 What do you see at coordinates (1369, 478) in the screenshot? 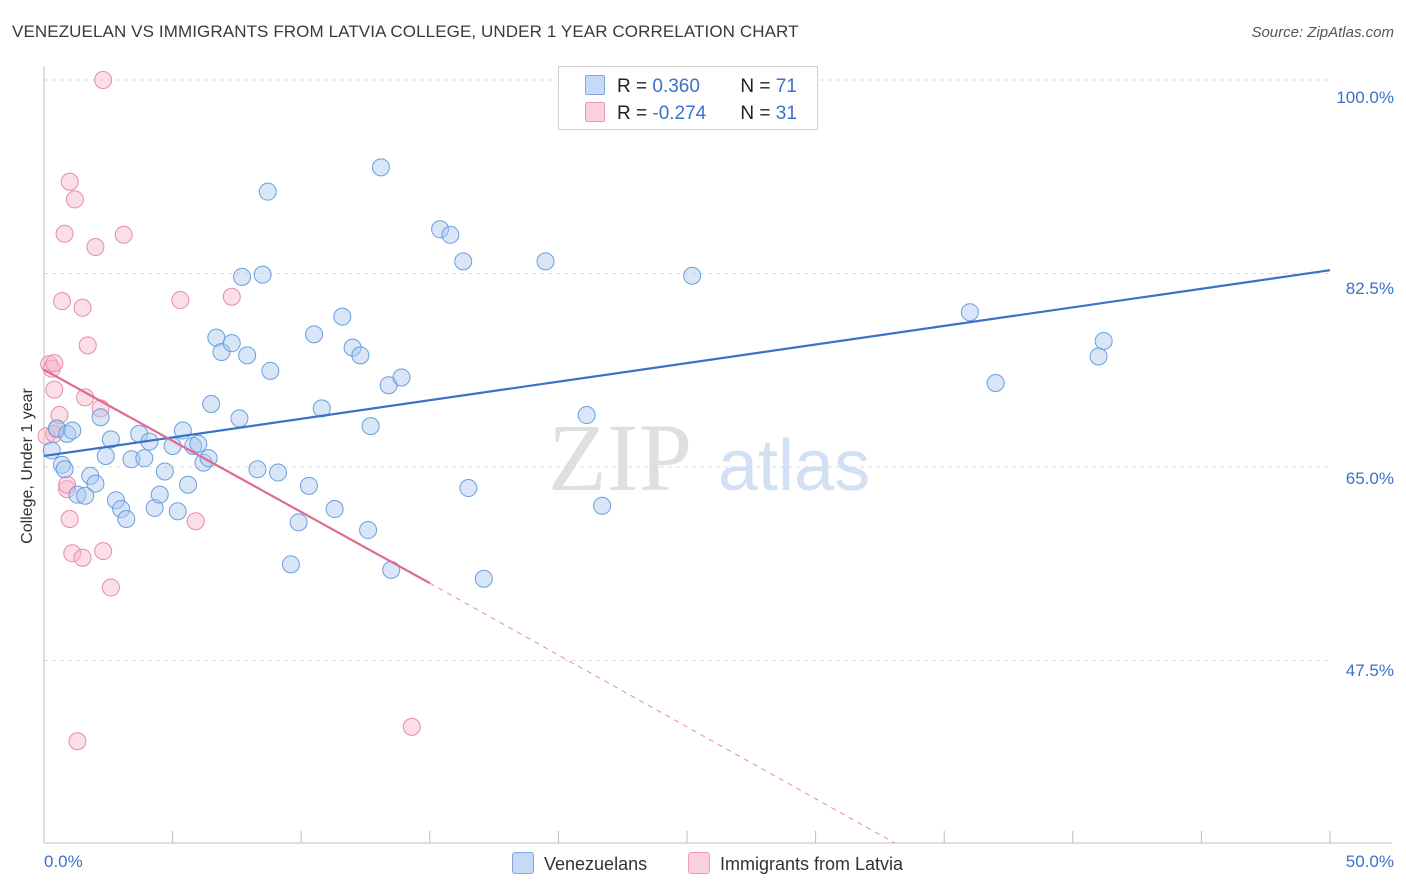
I see `y-tick-label-65: 65.0%` at bounding box center [1369, 478].